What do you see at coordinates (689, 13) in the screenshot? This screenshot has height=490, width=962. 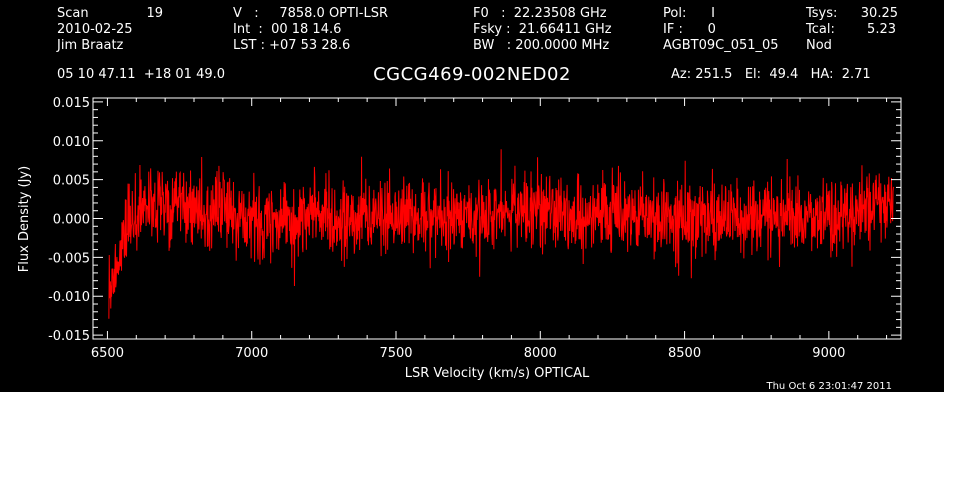 I see `polarization: Pol: I` at bounding box center [689, 13].